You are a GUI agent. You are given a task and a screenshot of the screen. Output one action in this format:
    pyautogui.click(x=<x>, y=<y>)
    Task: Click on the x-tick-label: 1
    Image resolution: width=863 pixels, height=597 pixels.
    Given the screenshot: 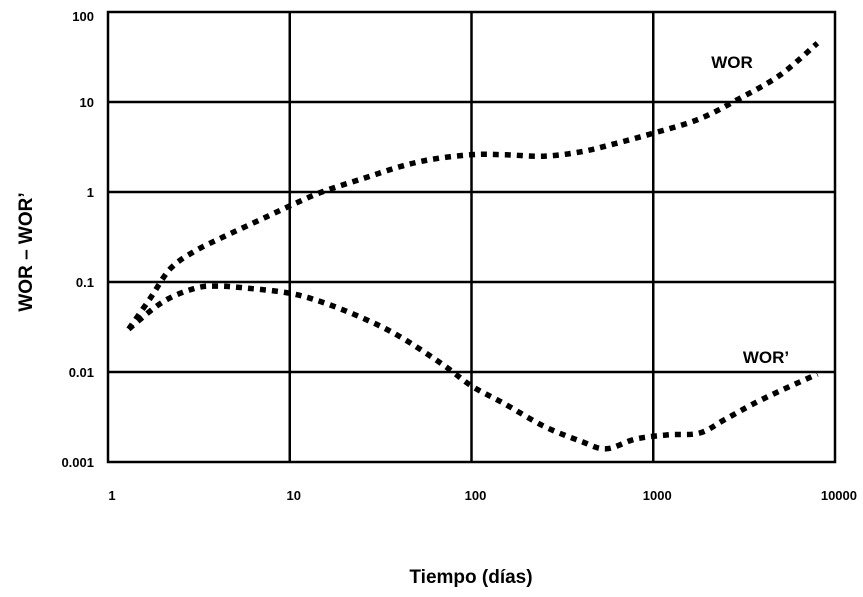 What is the action you would take?
    pyautogui.click(x=111, y=495)
    